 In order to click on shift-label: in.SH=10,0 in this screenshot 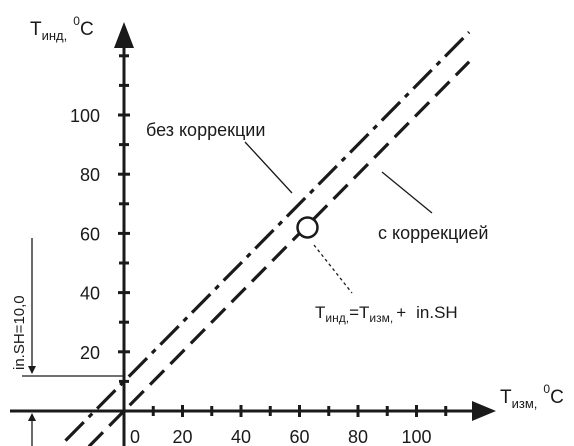, I will do `click(19, 332)`.